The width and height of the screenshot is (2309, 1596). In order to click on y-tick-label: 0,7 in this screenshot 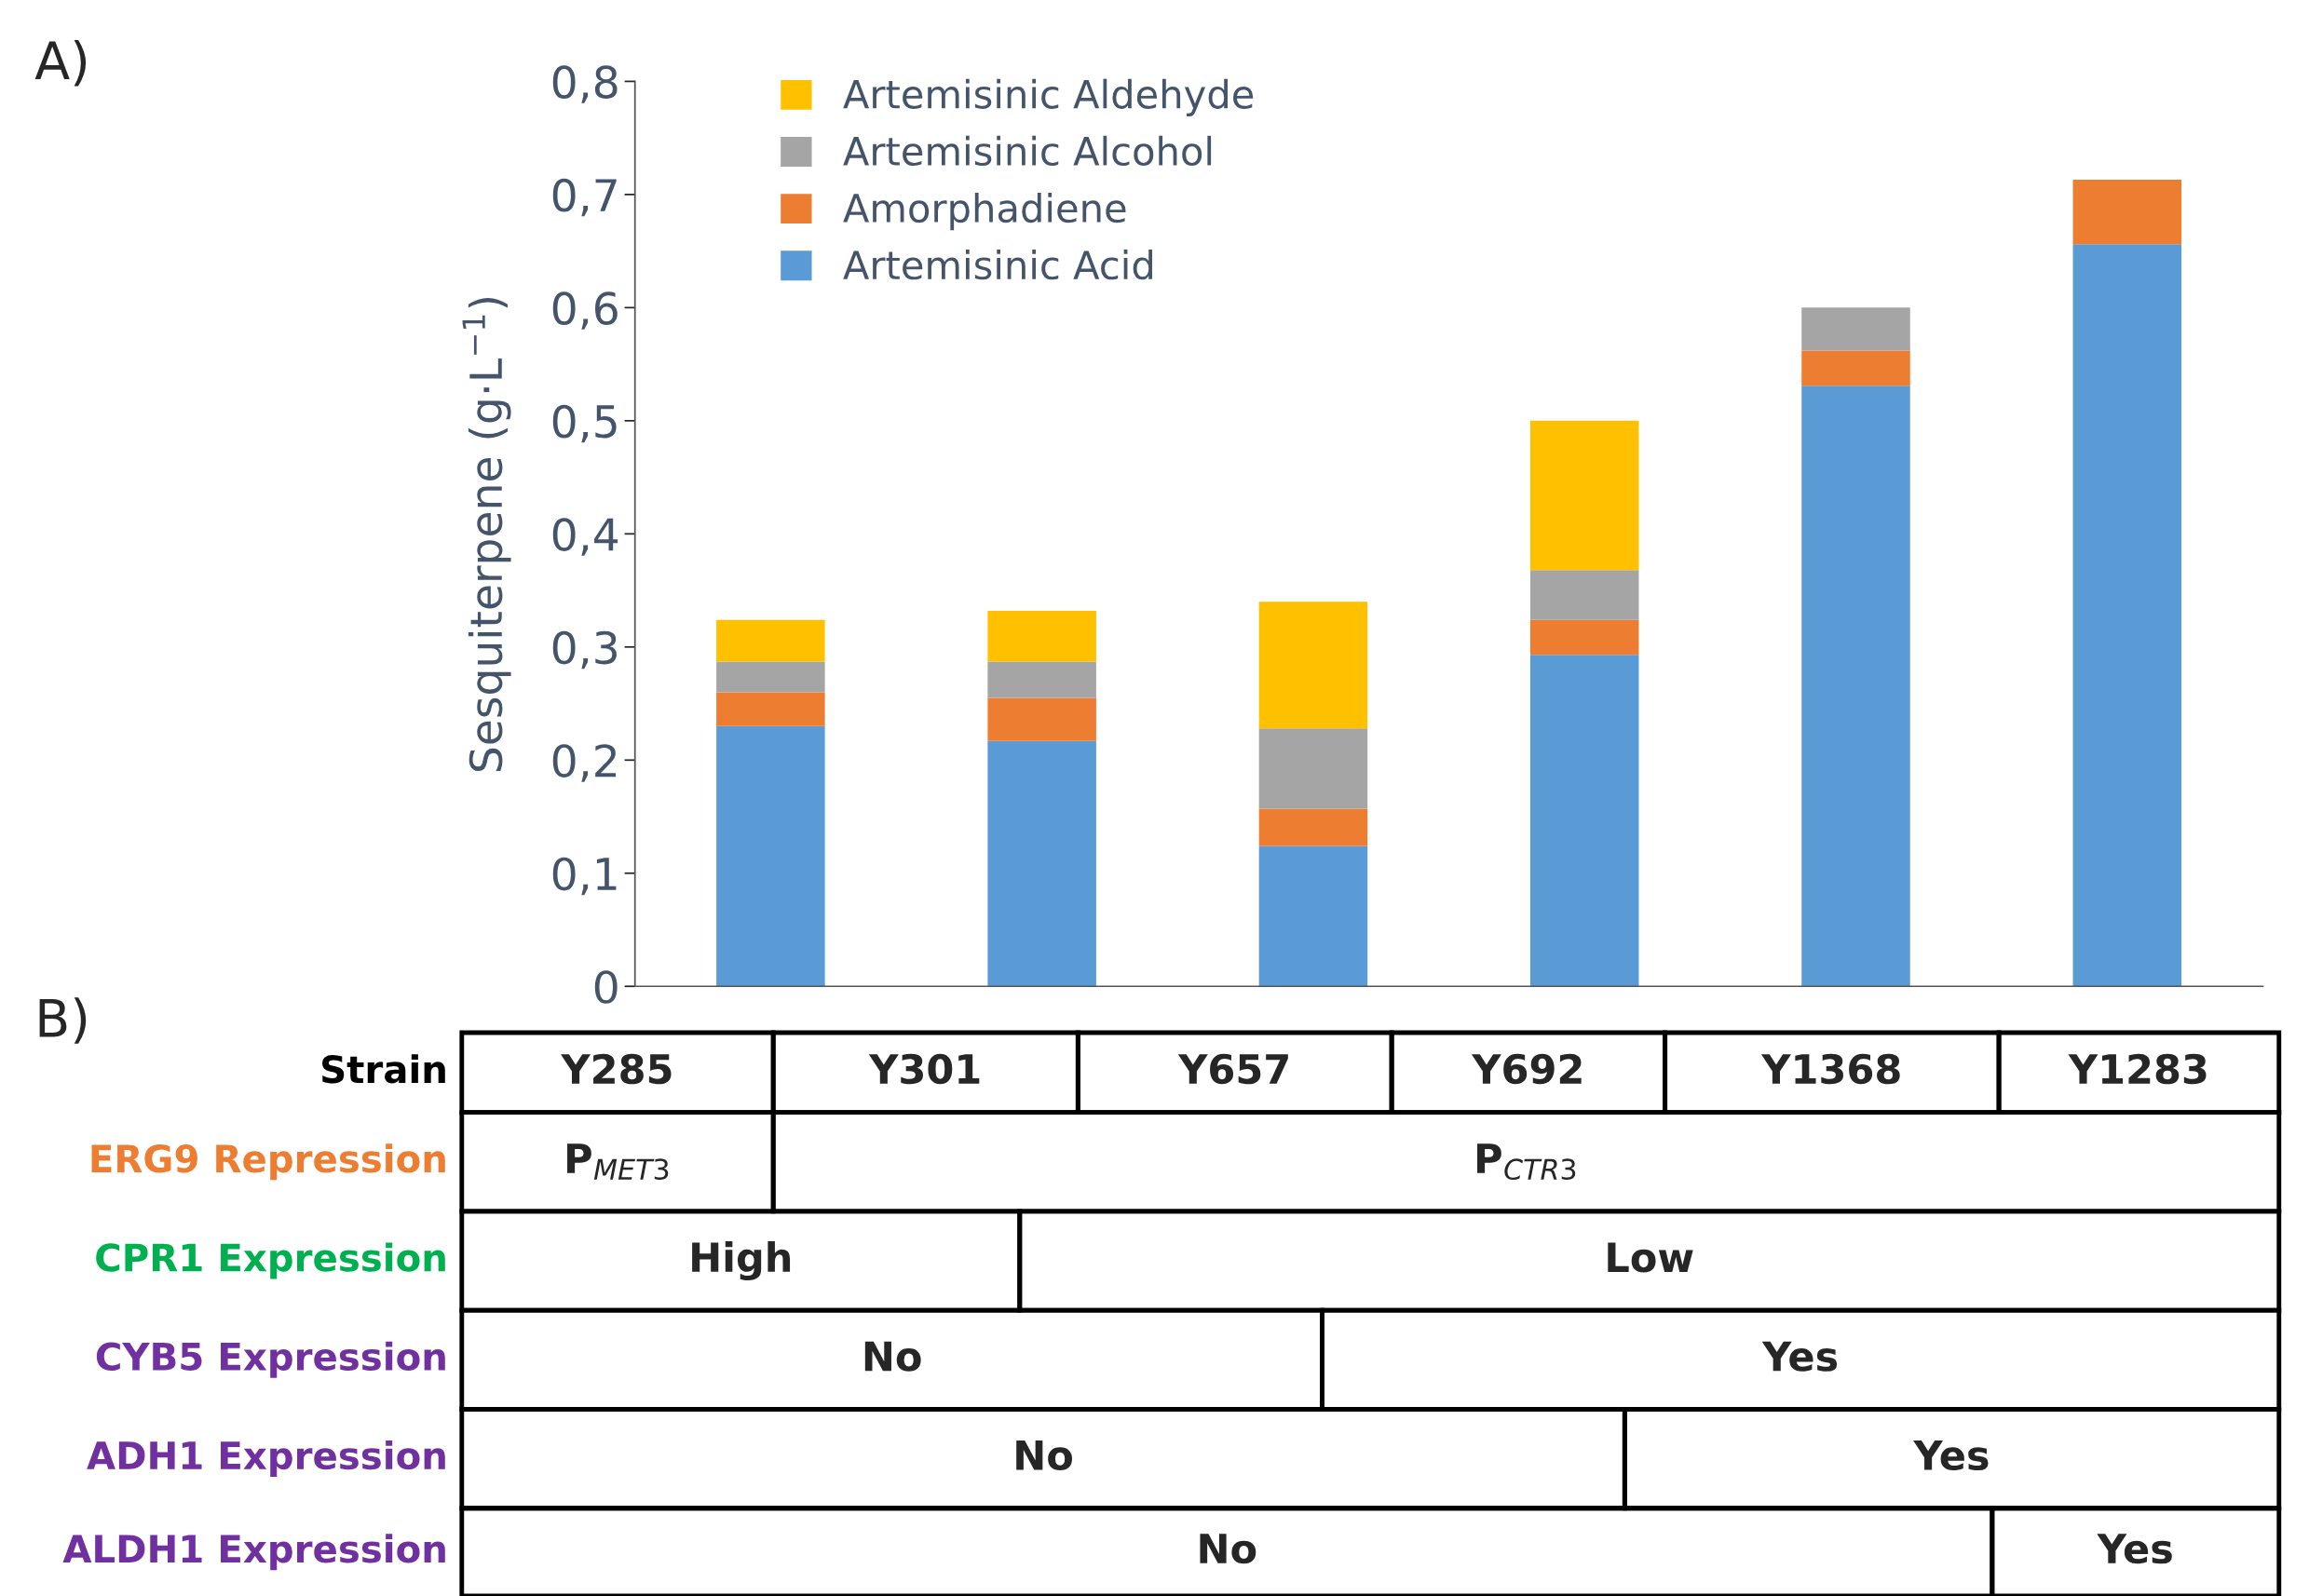, I will do `click(584, 197)`.